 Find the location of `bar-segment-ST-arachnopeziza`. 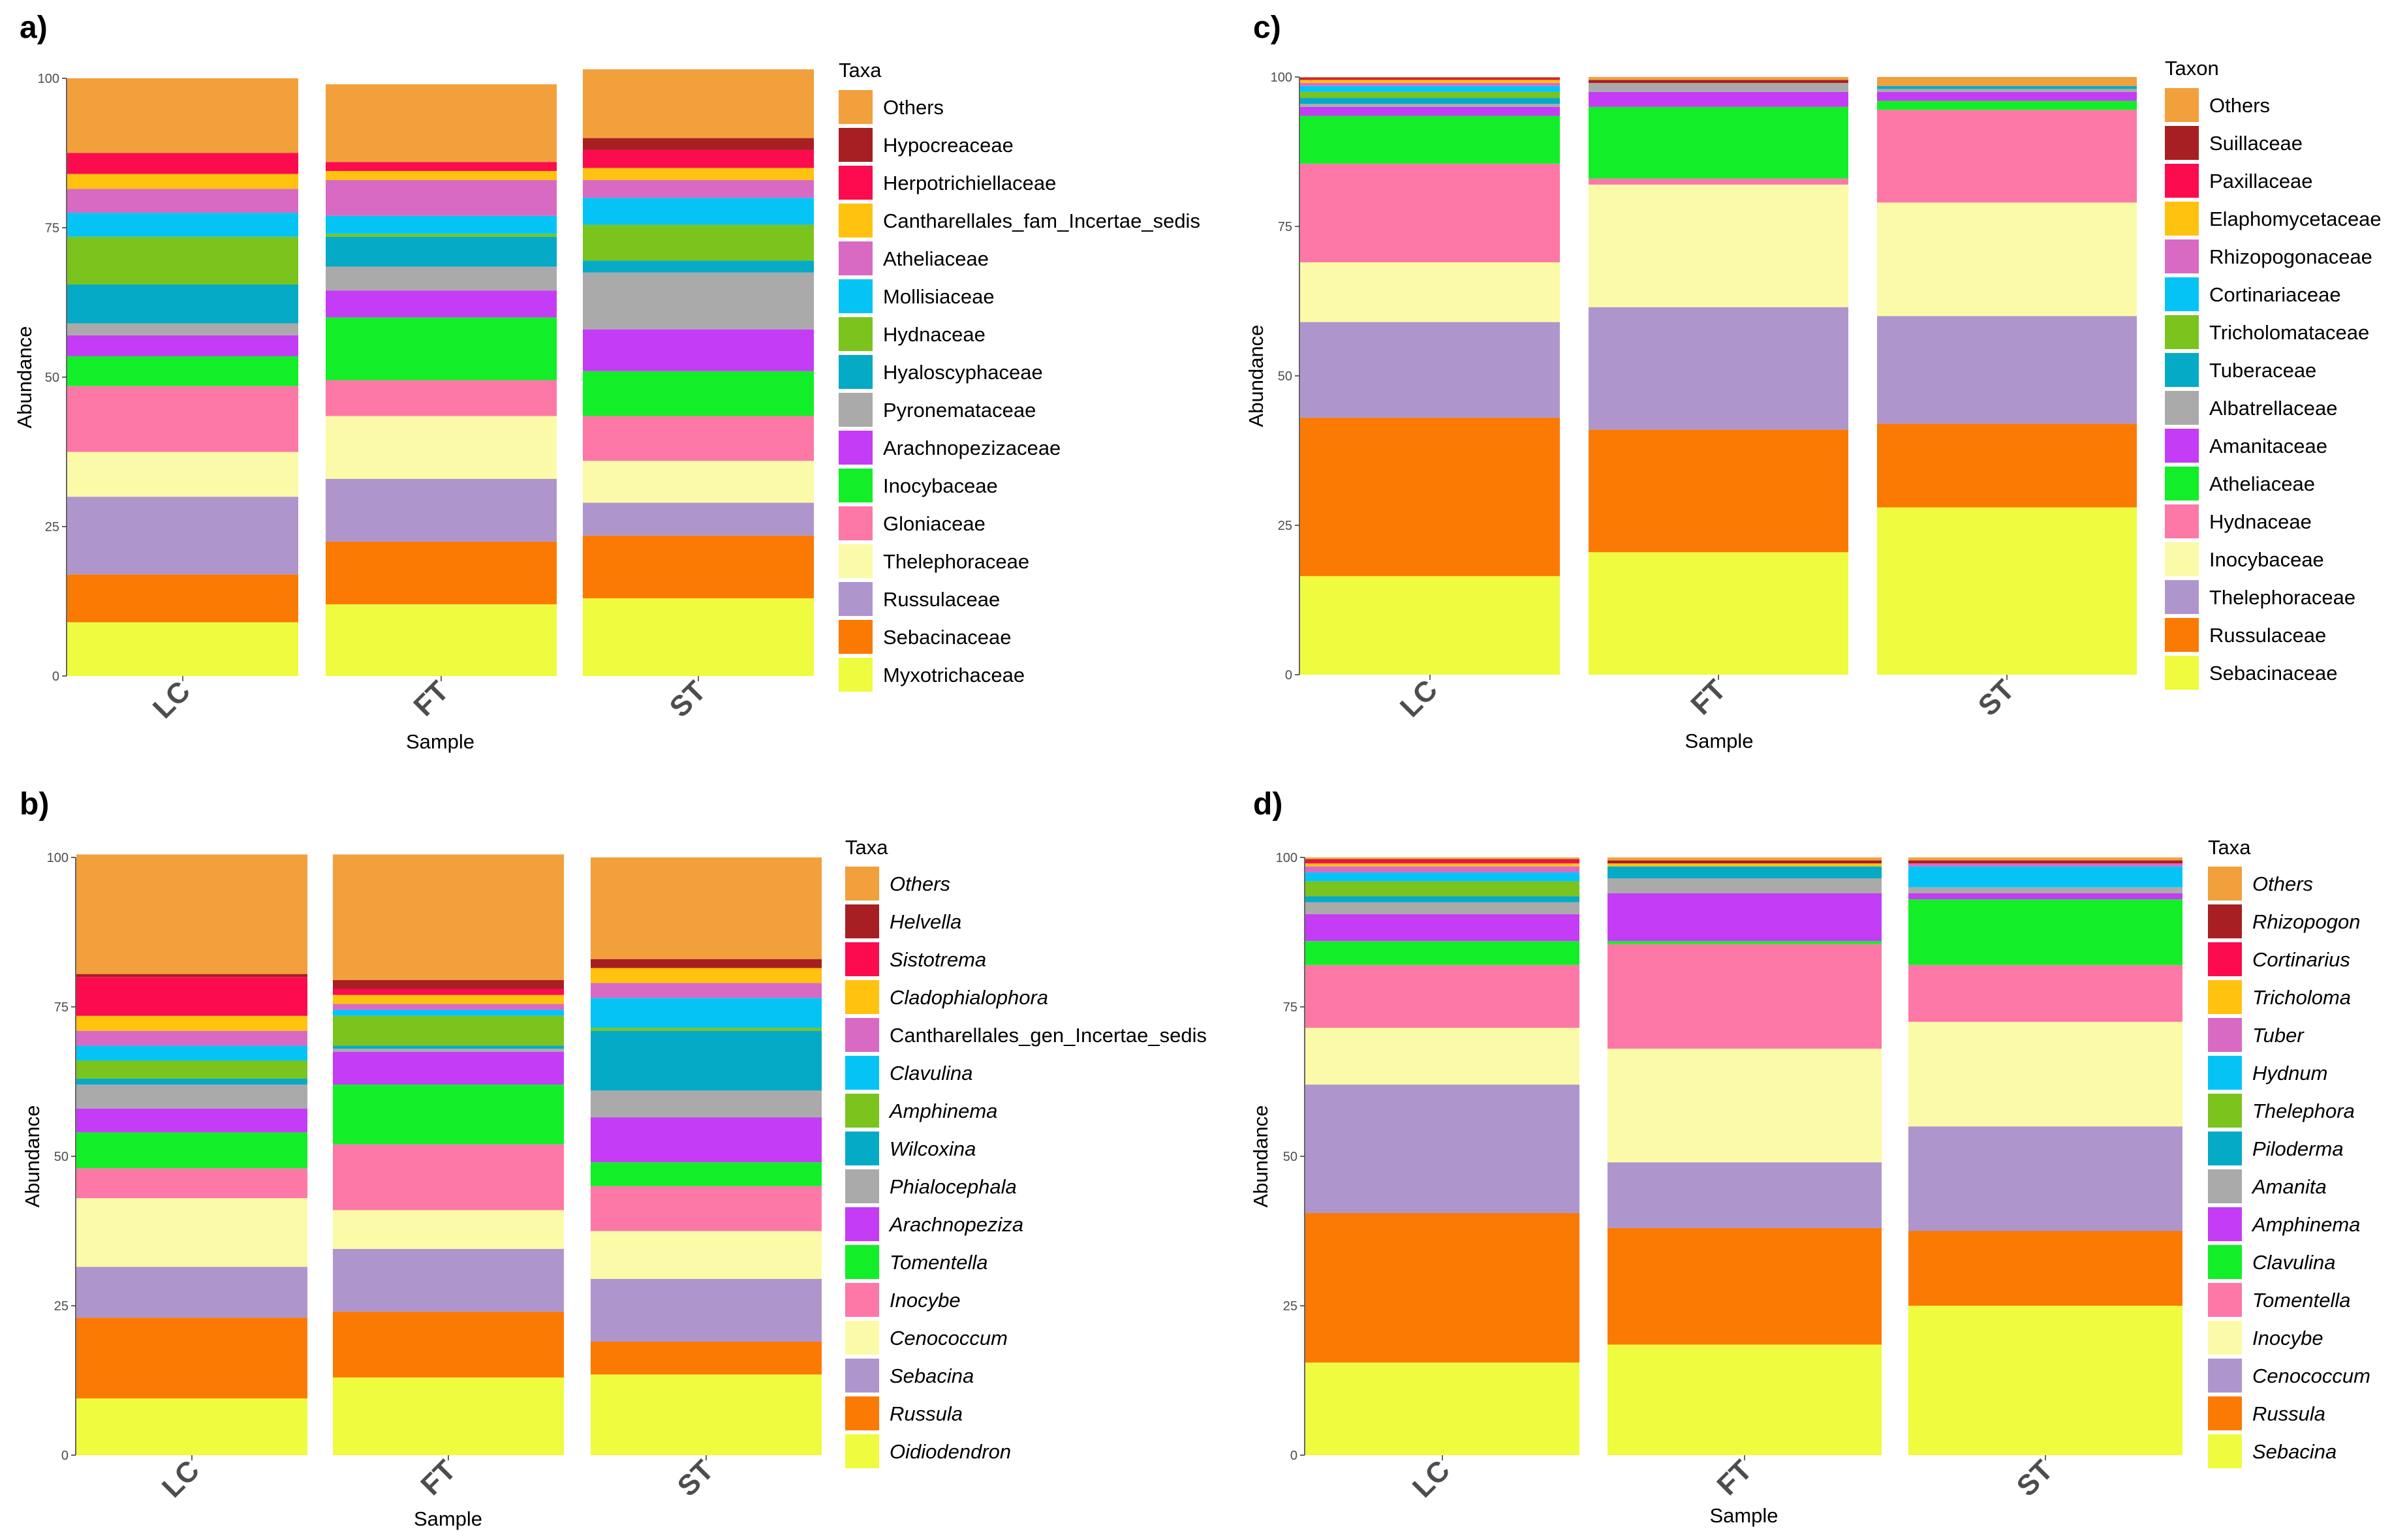

bar-segment-ST-arachnopeziza is located at coordinates (706, 1140).